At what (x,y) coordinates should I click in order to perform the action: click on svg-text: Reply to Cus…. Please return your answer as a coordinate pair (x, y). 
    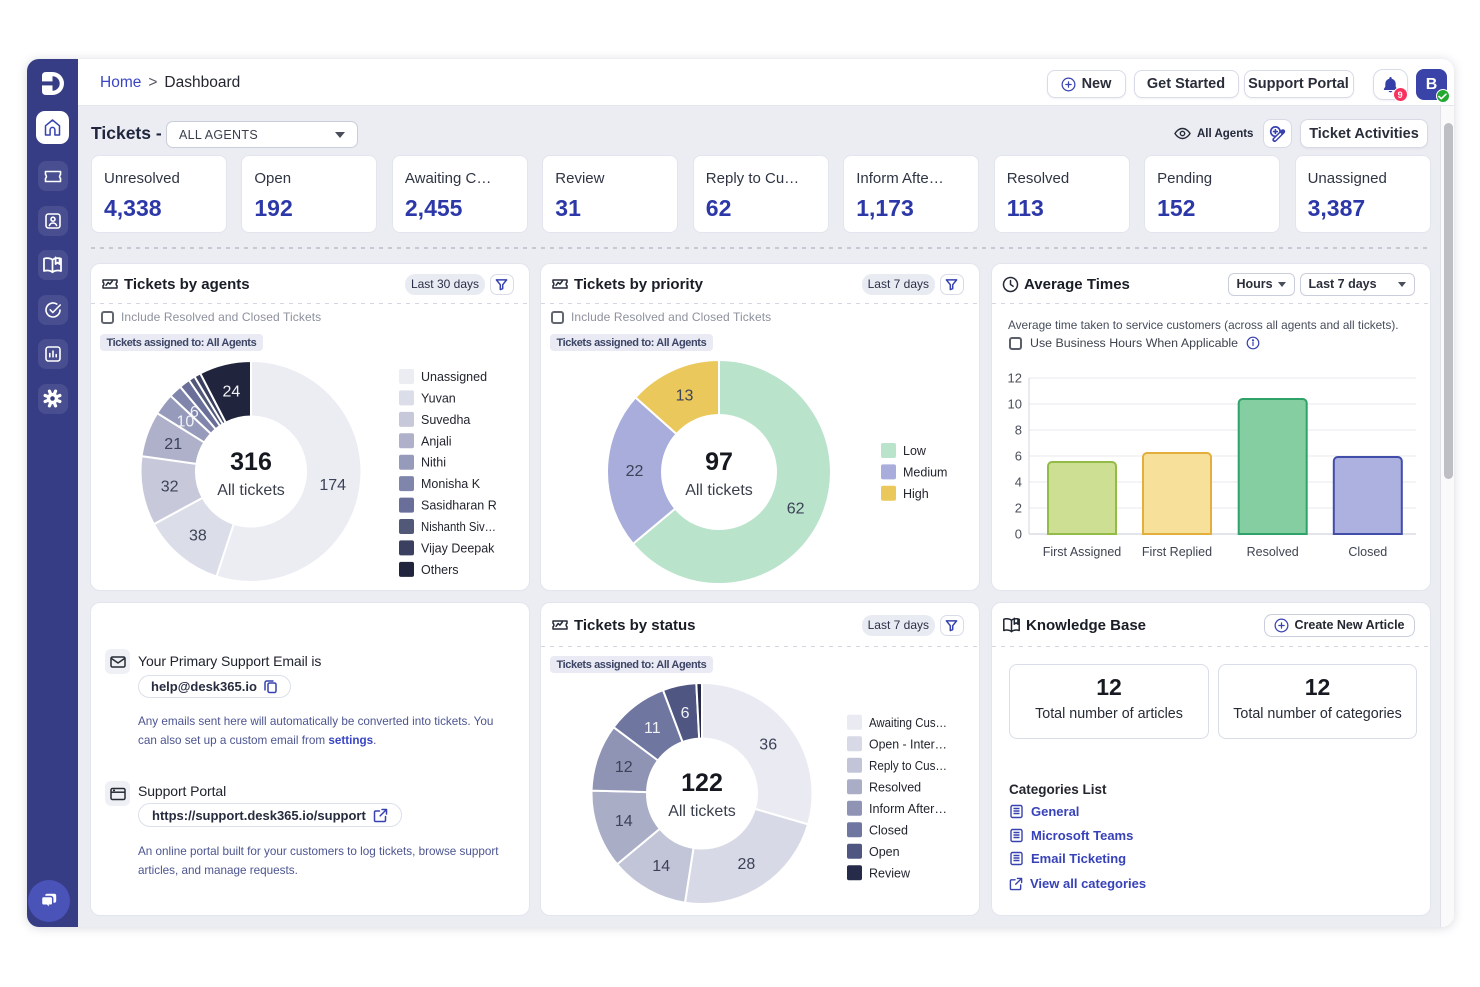
    Looking at the image, I should click on (908, 766).